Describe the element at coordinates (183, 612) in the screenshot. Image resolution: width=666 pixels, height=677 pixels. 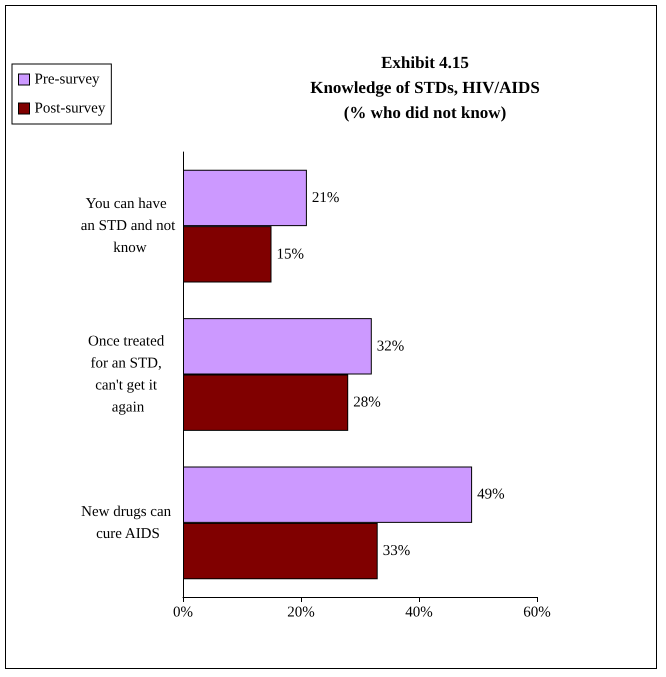
I see `x-tick-label: 0%` at that location.